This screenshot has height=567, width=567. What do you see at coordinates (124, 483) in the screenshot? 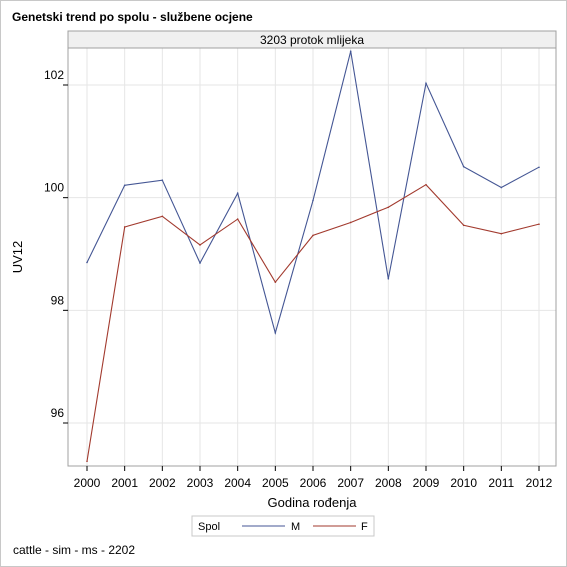
I see `x-tick-label: 2001` at bounding box center [124, 483].